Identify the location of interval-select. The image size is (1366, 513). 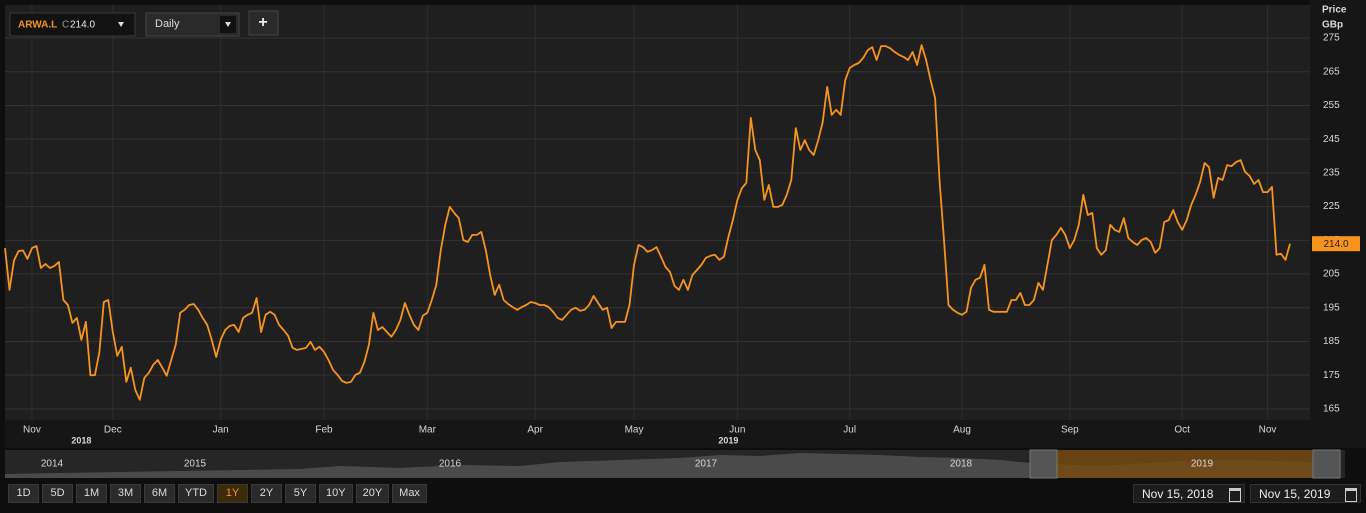
(192, 24).